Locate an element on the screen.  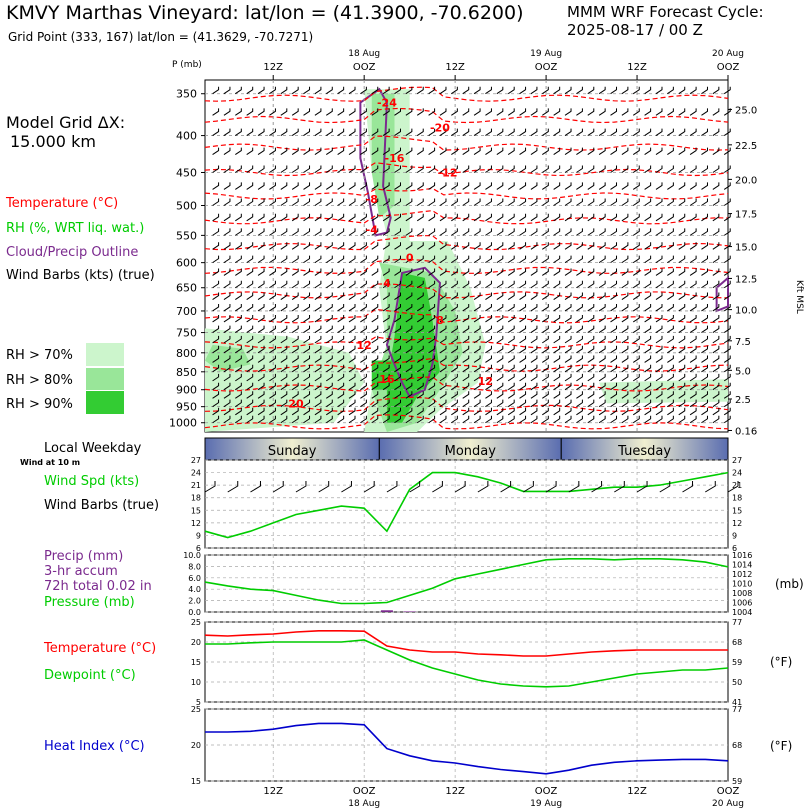
heat-panel-right-tick-label: 59 is located at coordinates (737, 781).